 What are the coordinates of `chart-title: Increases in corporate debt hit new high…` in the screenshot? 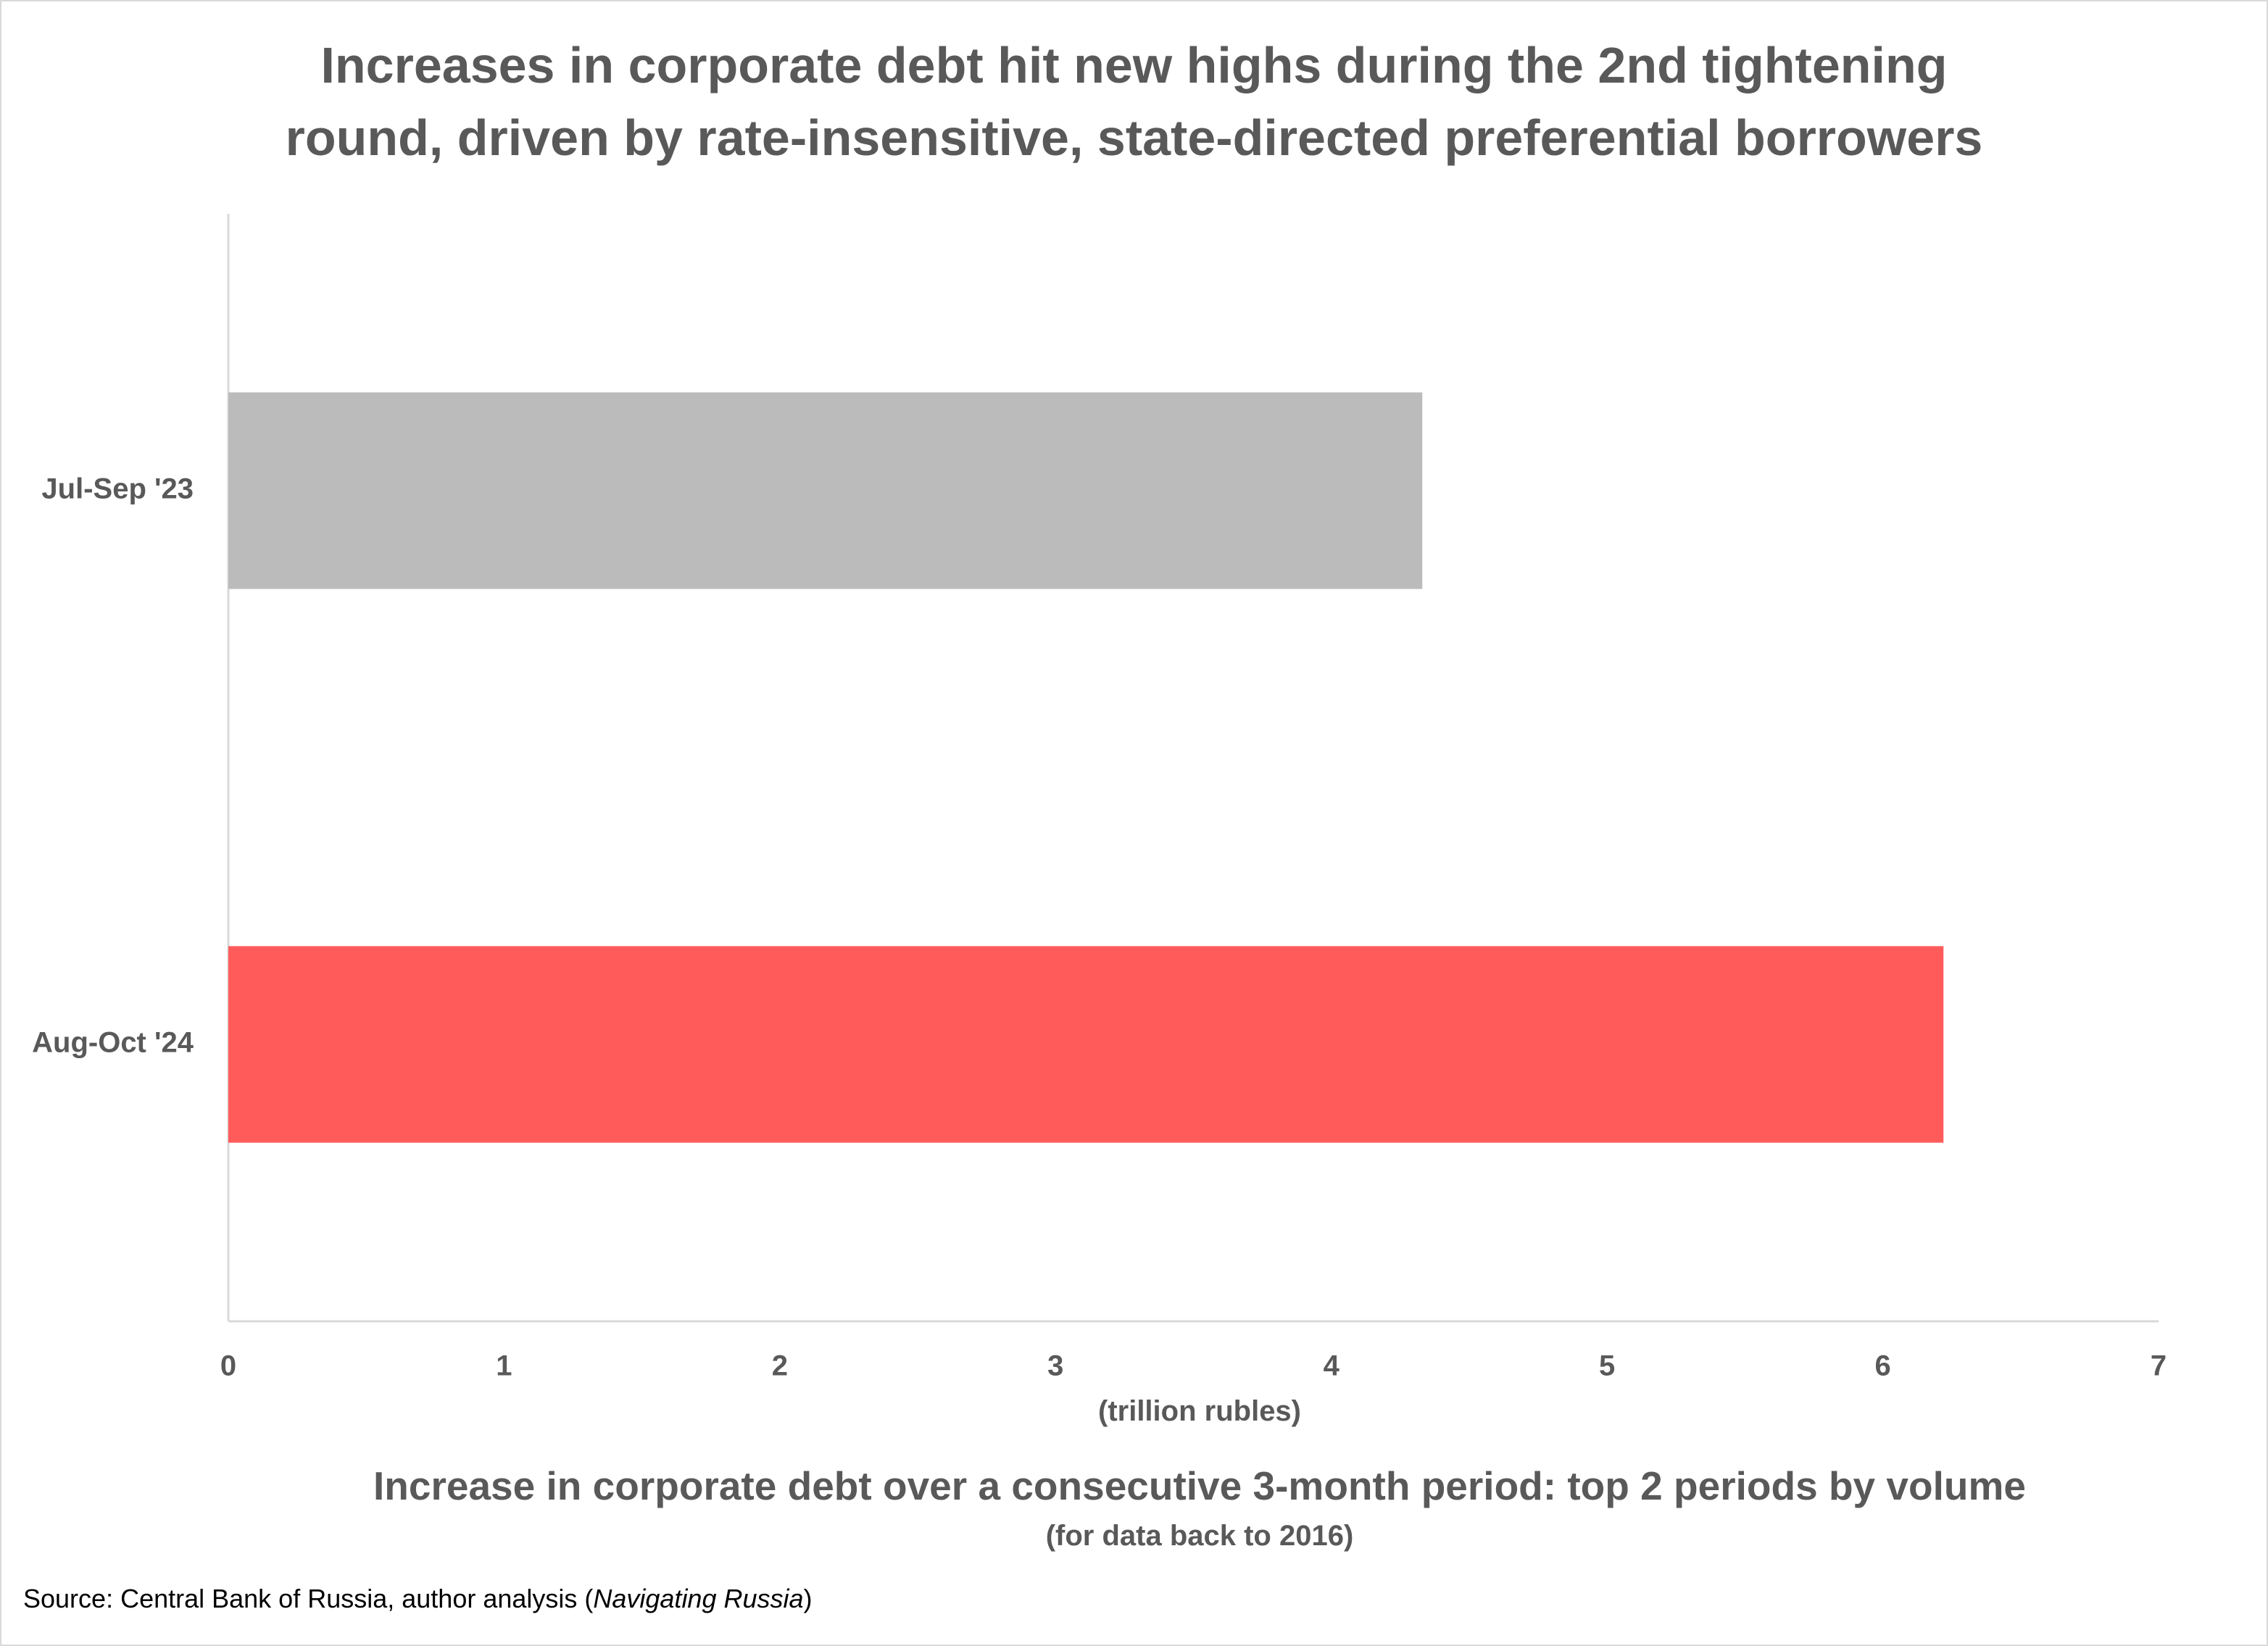 It's located at (1134, 102).